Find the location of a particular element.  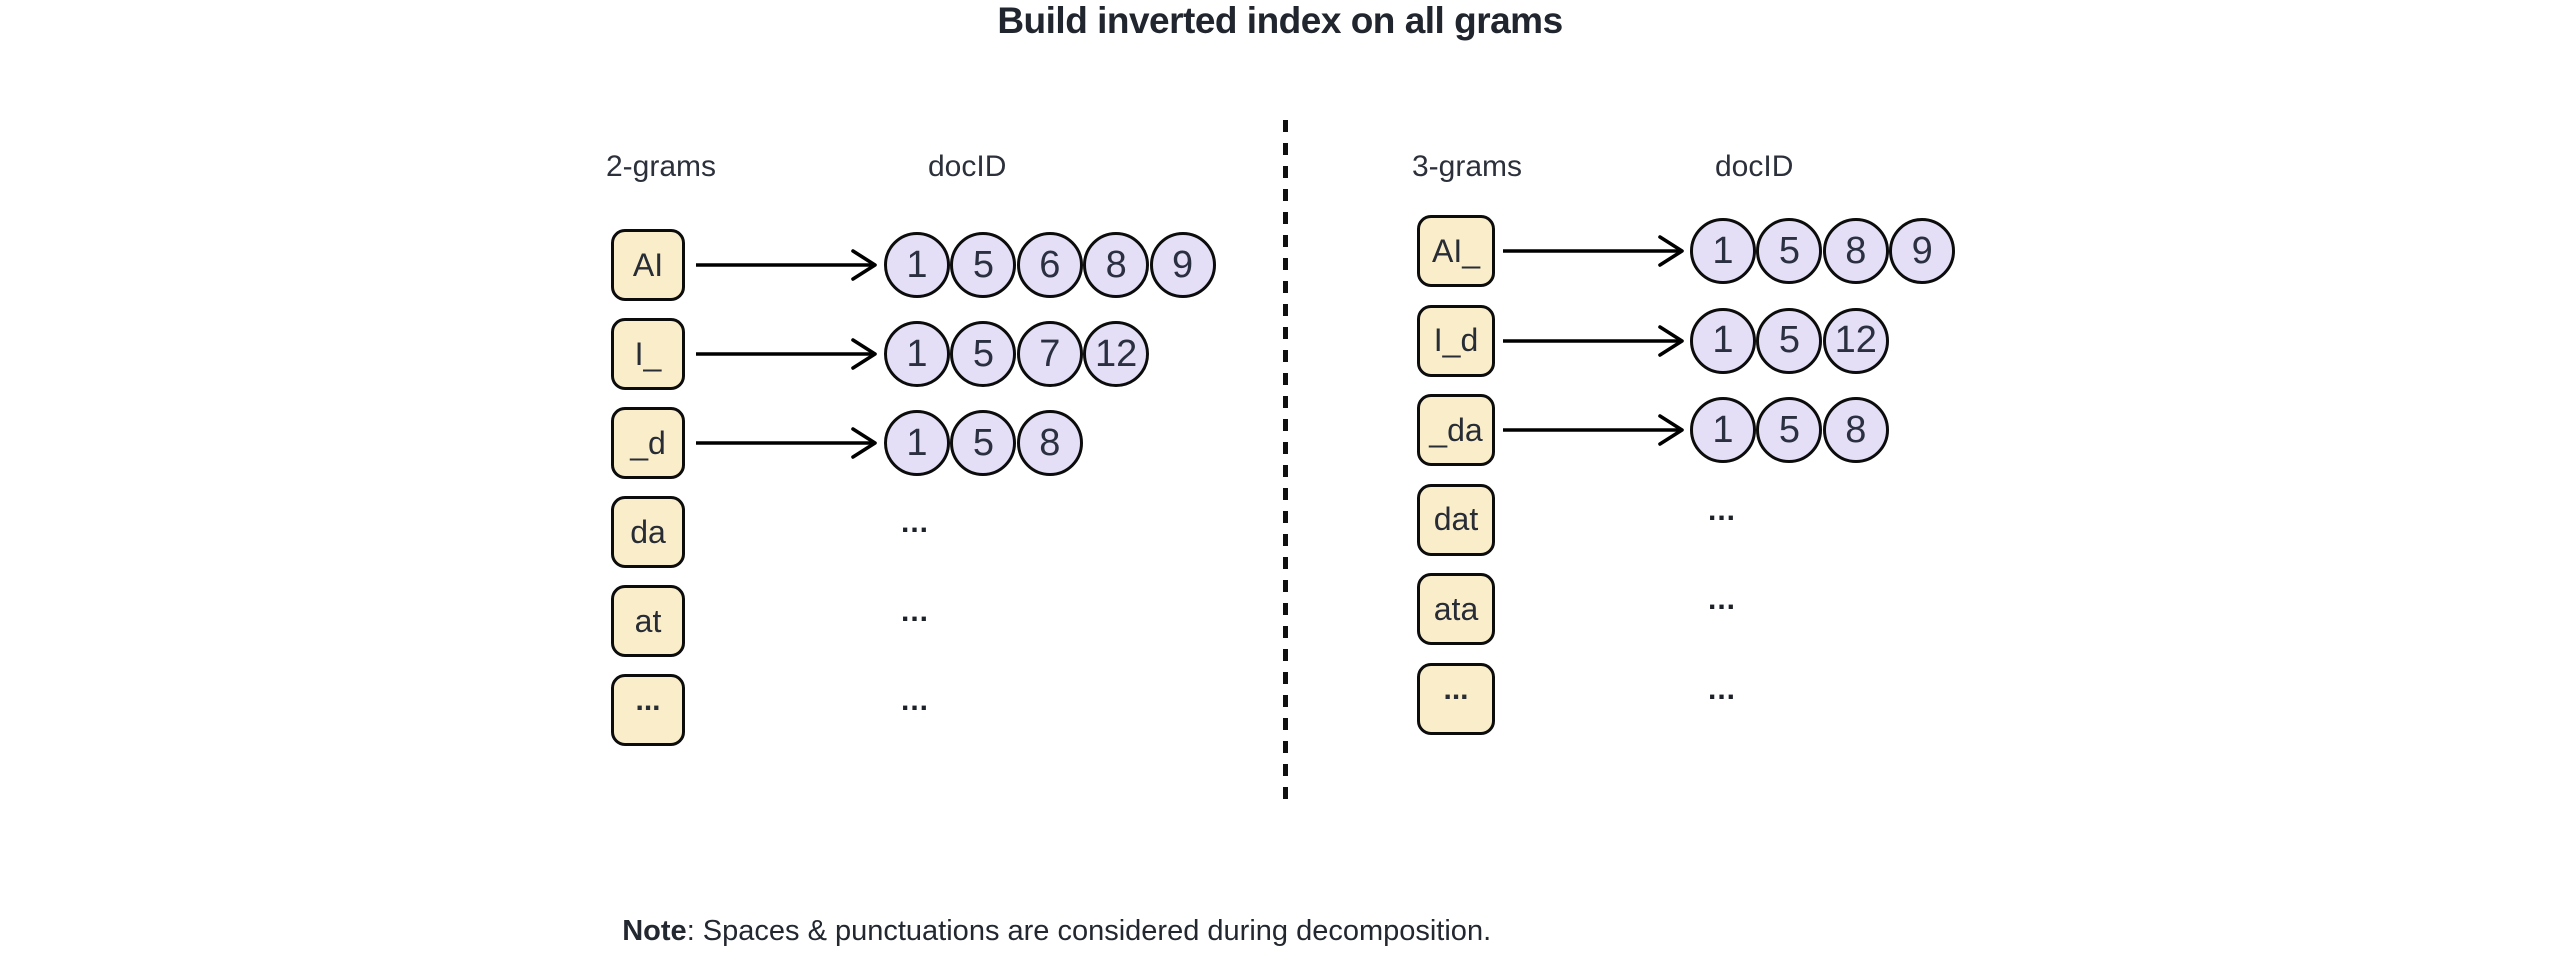

gram-label: I_ is located at coordinates (648, 353).